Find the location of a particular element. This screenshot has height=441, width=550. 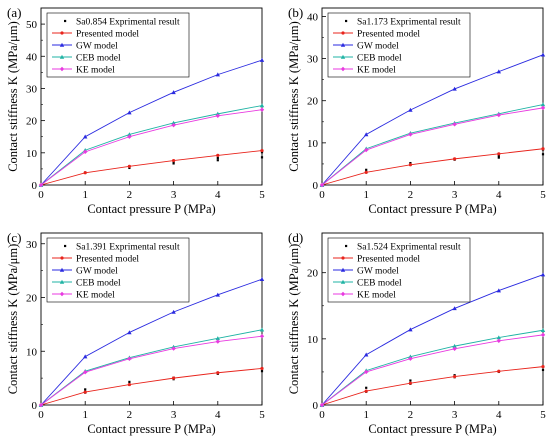

legend-entry-experimental: Sa1.524 Exprimental result is located at coordinates (409, 247).